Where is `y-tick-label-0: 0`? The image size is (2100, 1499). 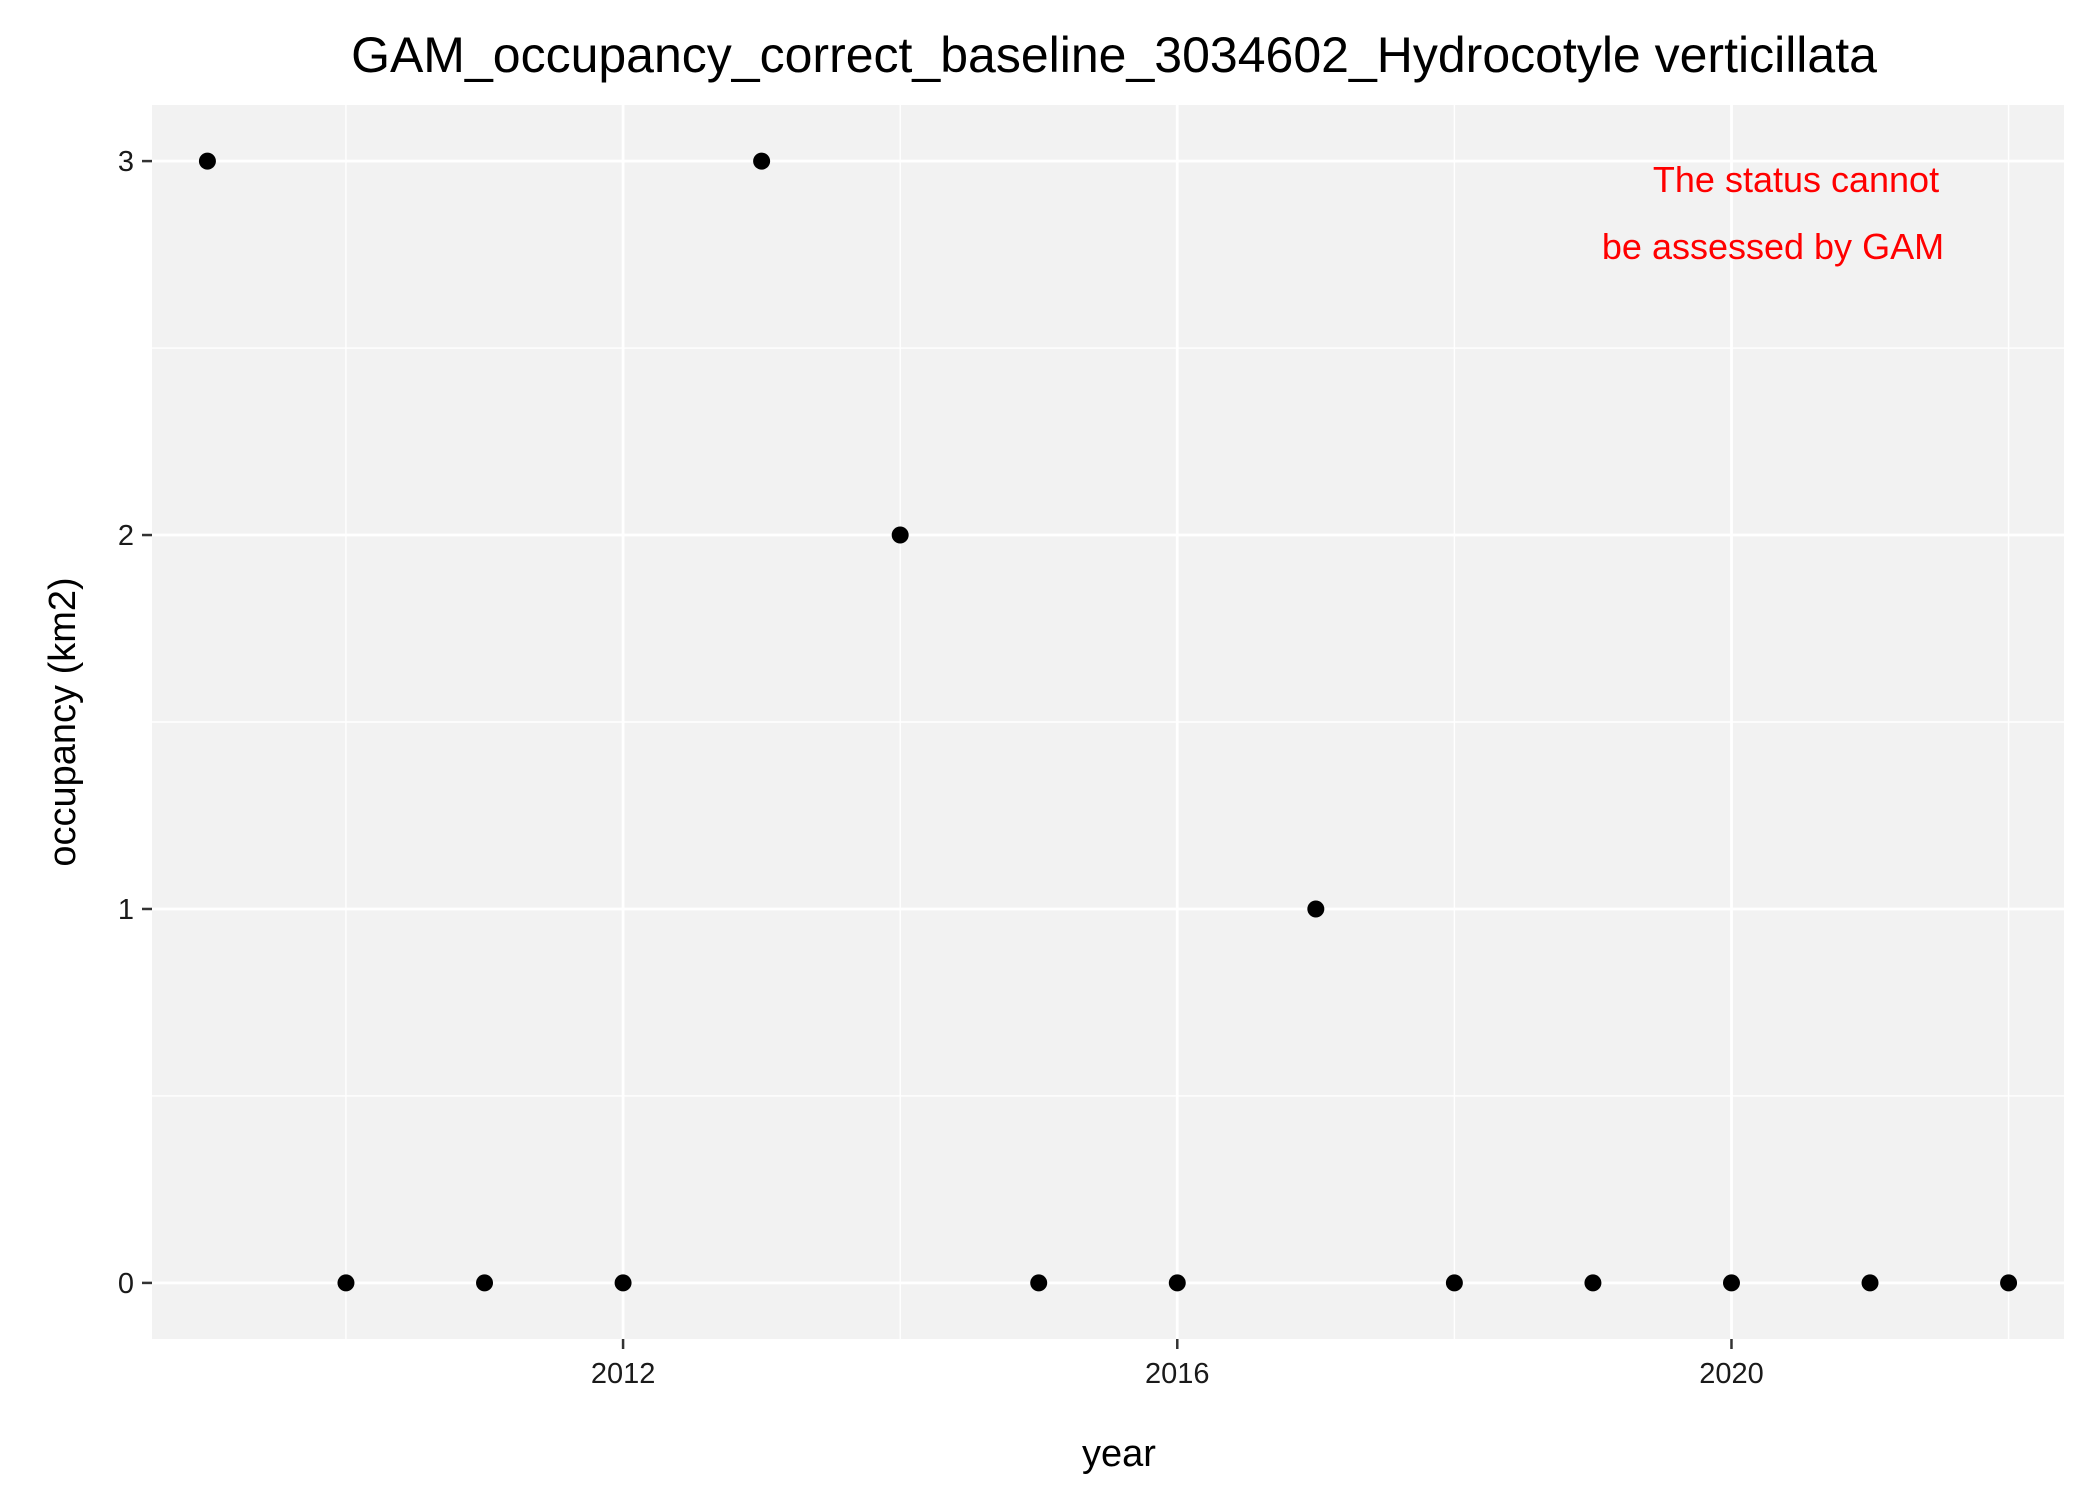 y-tick-label-0: 0 is located at coordinates (126, 1284).